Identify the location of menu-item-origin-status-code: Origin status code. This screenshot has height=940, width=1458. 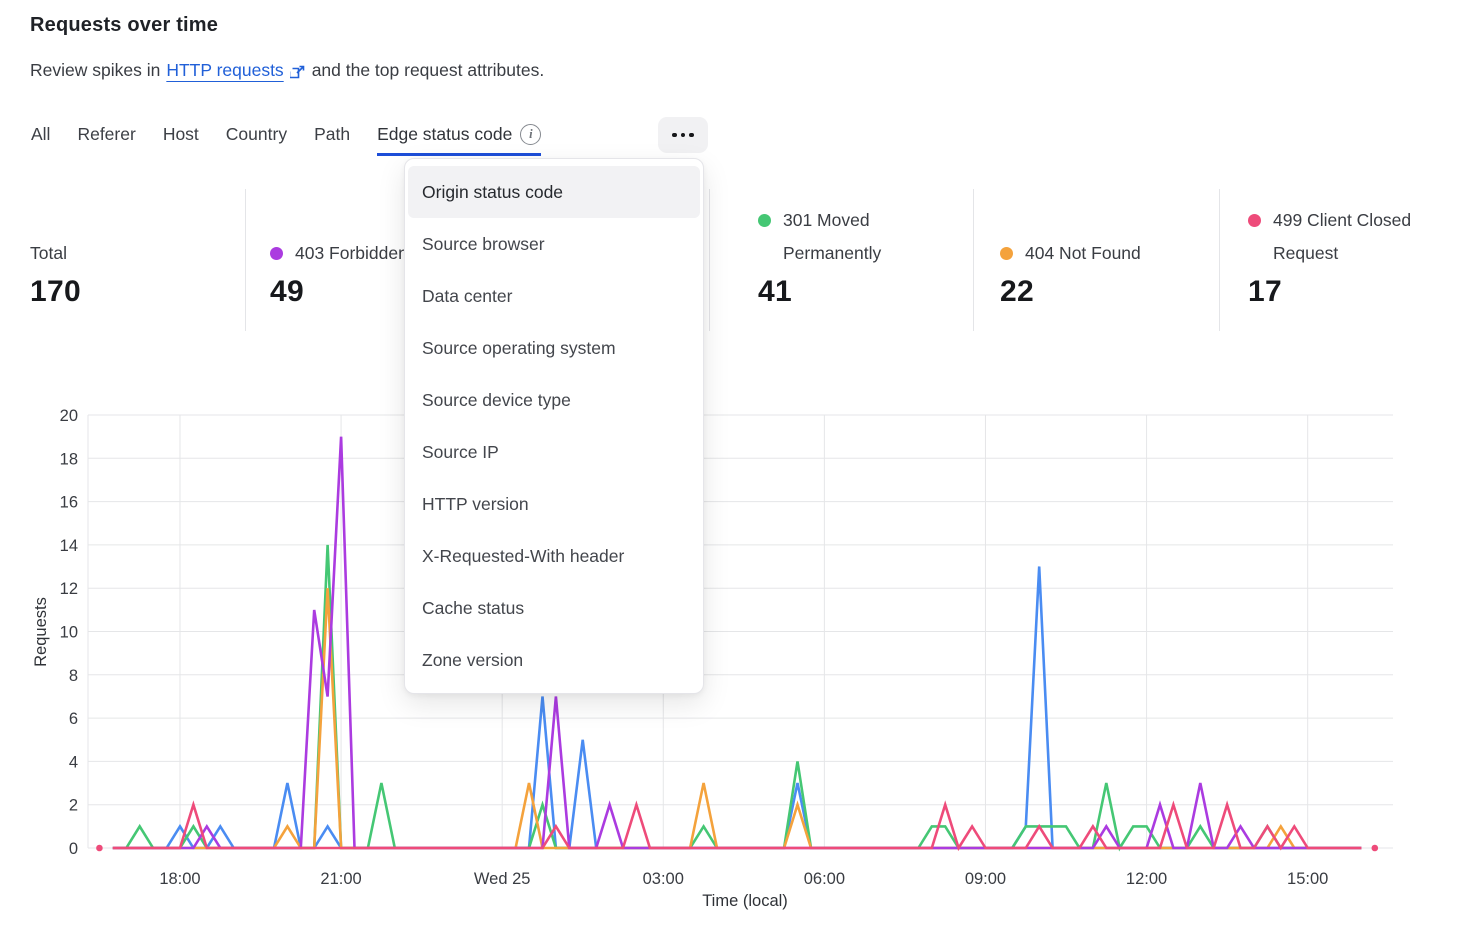
(554, 192).